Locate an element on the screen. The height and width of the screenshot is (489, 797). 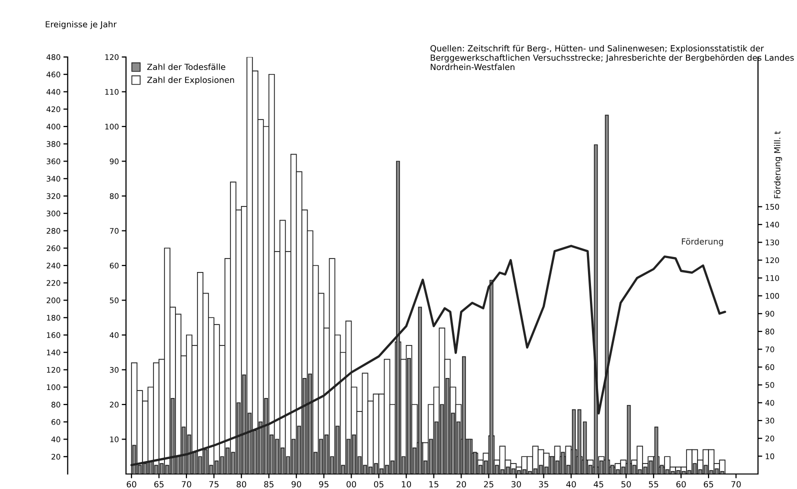
x-tick-label: 00 is located at coordinates (351, 484).